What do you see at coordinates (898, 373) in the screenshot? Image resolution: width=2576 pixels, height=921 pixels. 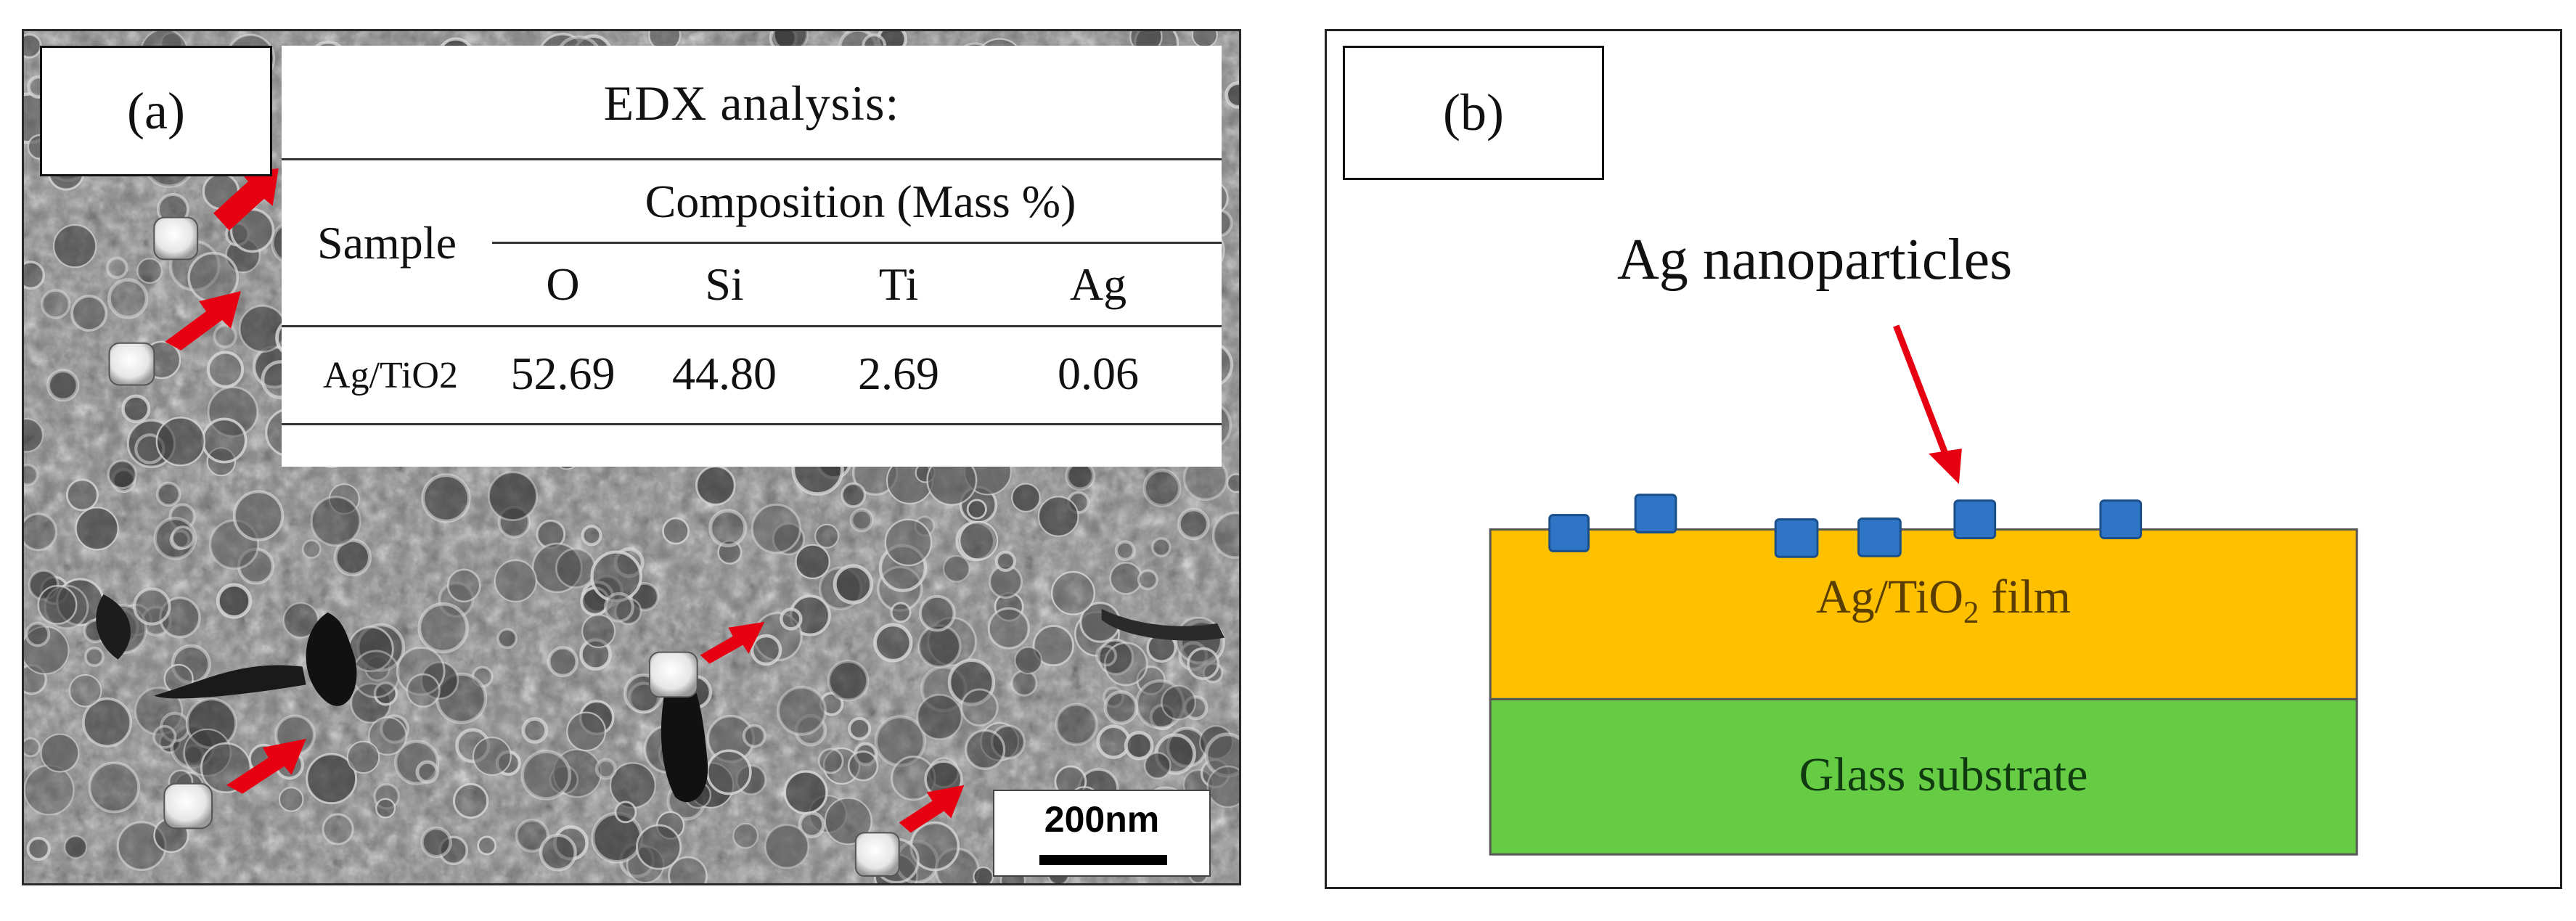 I see `value-ti: 2.69` at bounding box center [898, 373].